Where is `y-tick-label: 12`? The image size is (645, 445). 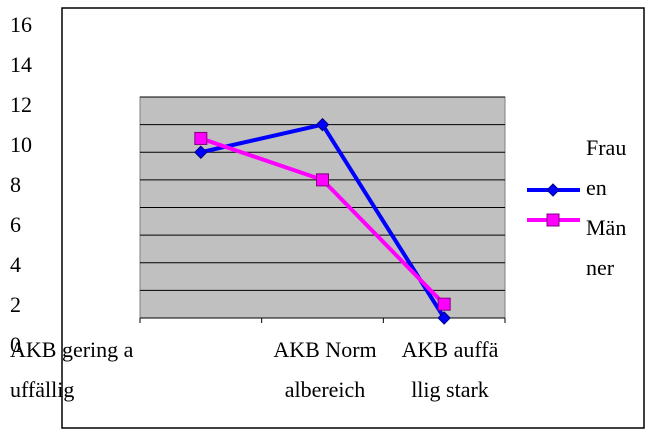
y-tick-label: 12 is located at coordinates (21, 104).